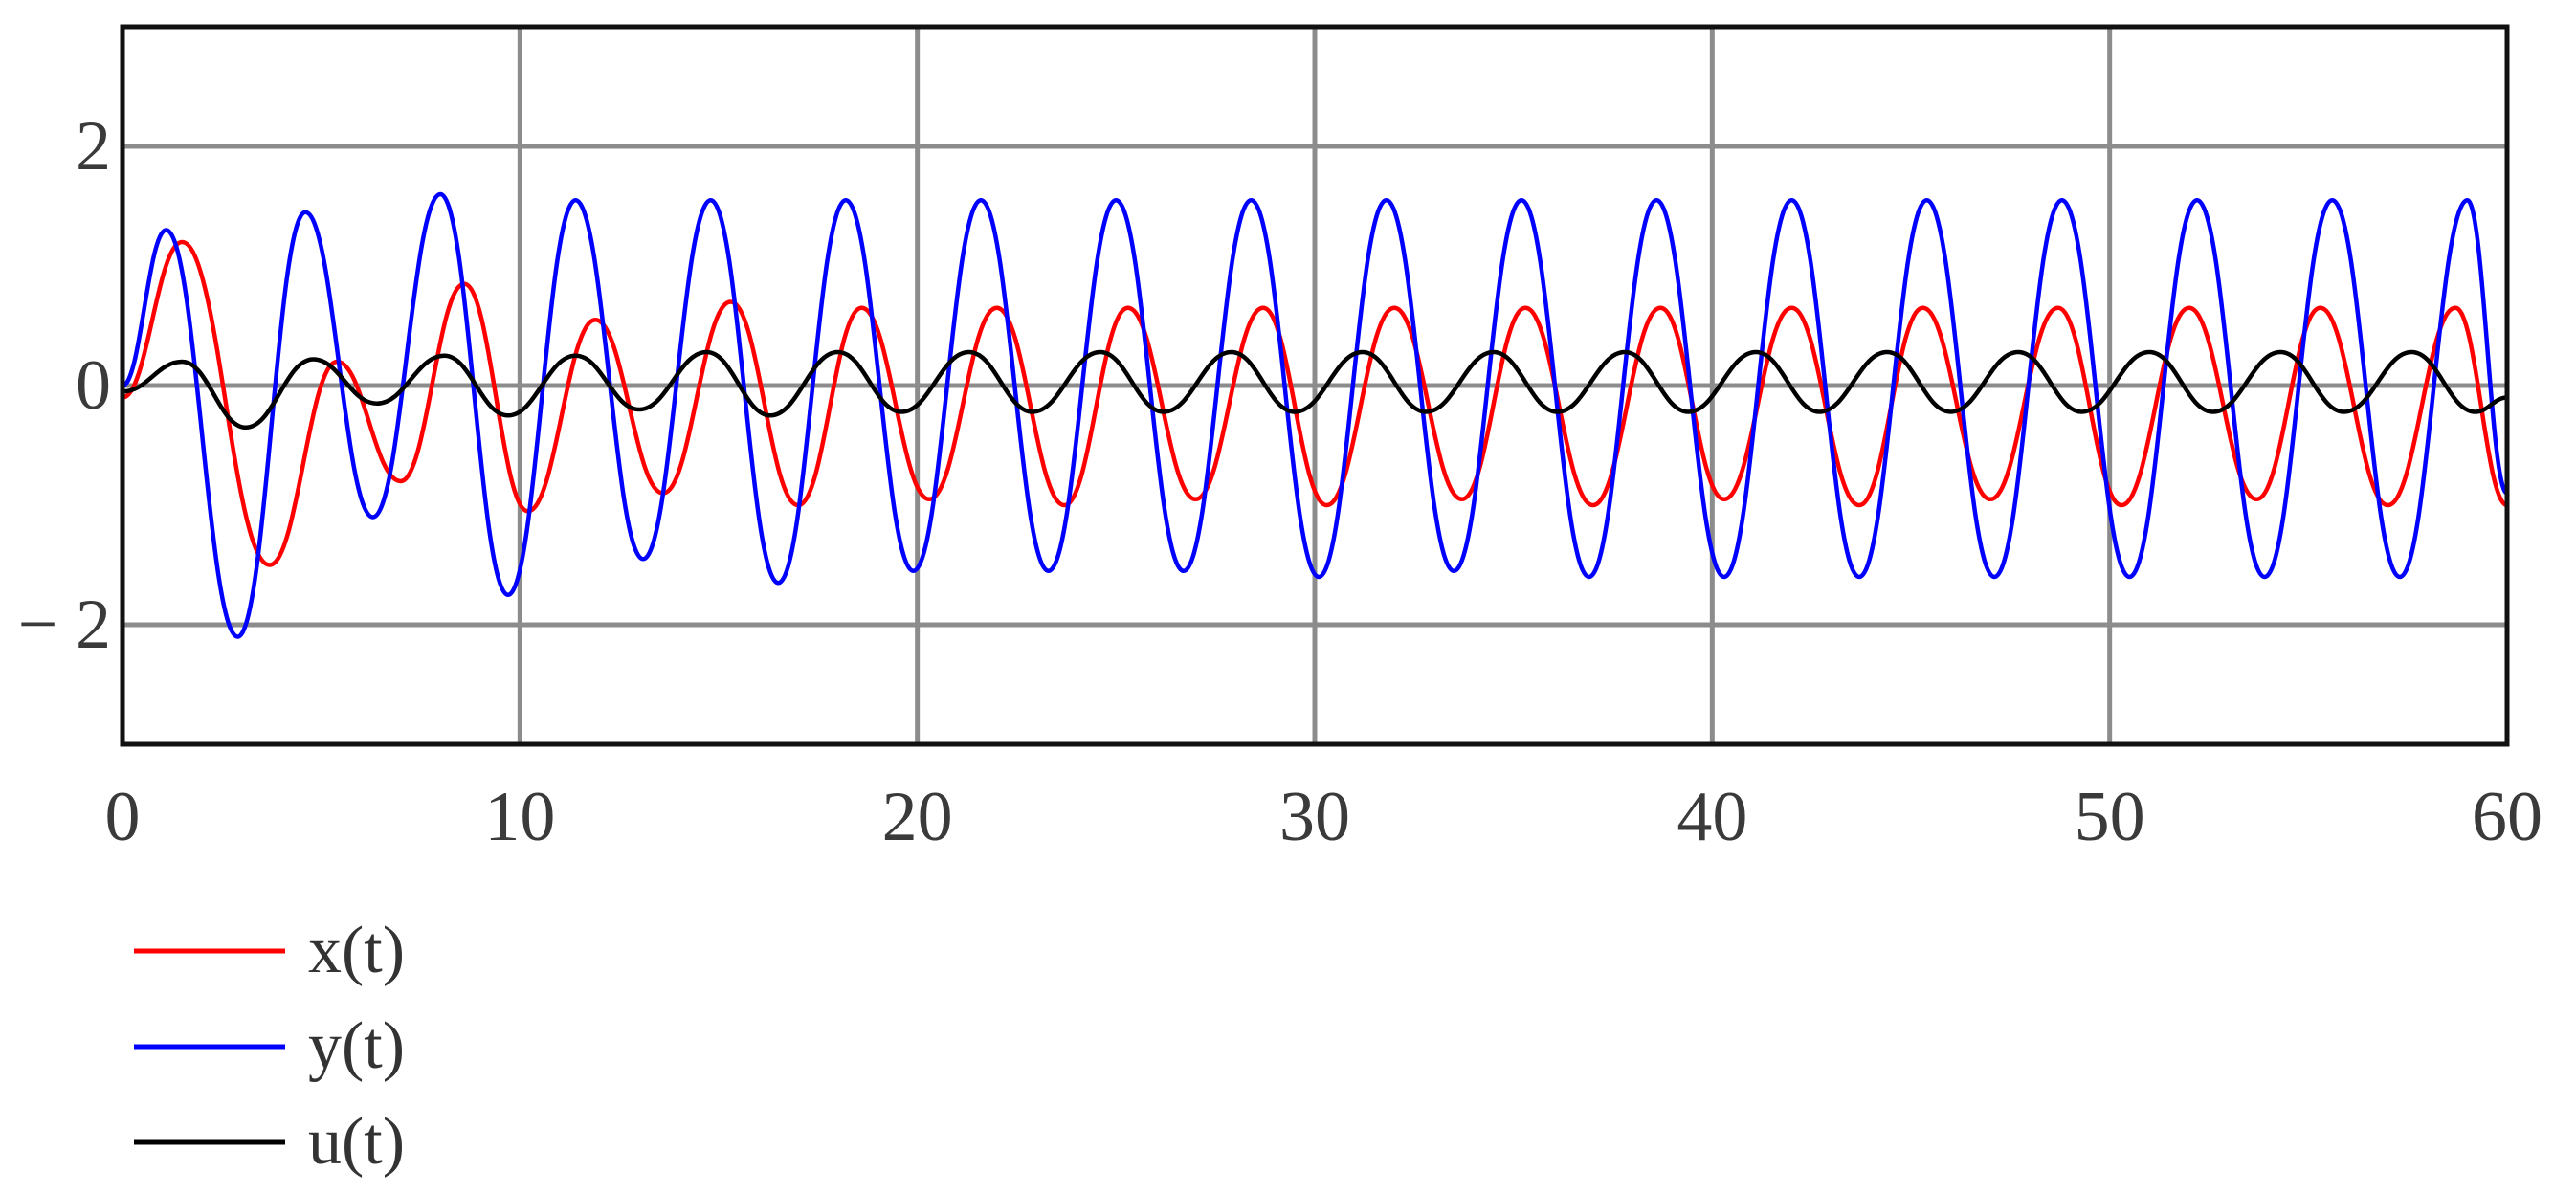 The image size is (2576, 1194). Describe the element at coordinates (64, 625) in the screenshot. I see `y-tick-label: − 2` at that location.